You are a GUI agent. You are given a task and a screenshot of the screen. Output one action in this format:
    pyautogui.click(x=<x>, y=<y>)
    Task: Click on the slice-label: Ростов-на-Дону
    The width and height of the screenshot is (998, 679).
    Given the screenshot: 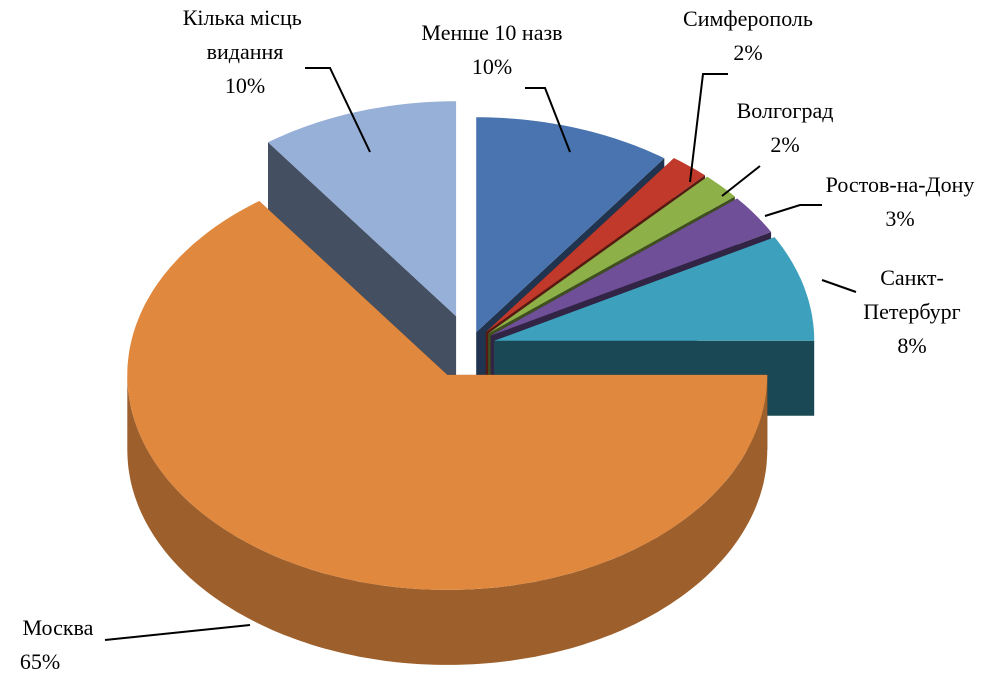 What is the action you would take?
    pyautogui.click(x=900, y=184)
    